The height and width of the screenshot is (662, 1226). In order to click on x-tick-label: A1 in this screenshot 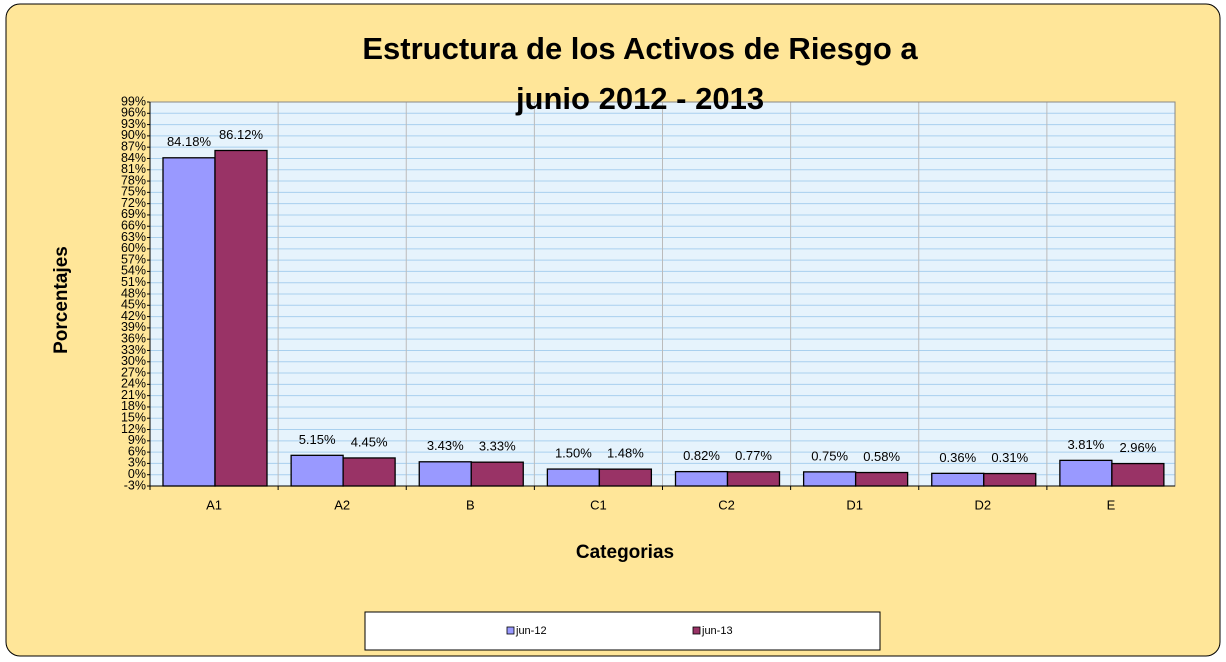, I will do `click(214, 504)`.